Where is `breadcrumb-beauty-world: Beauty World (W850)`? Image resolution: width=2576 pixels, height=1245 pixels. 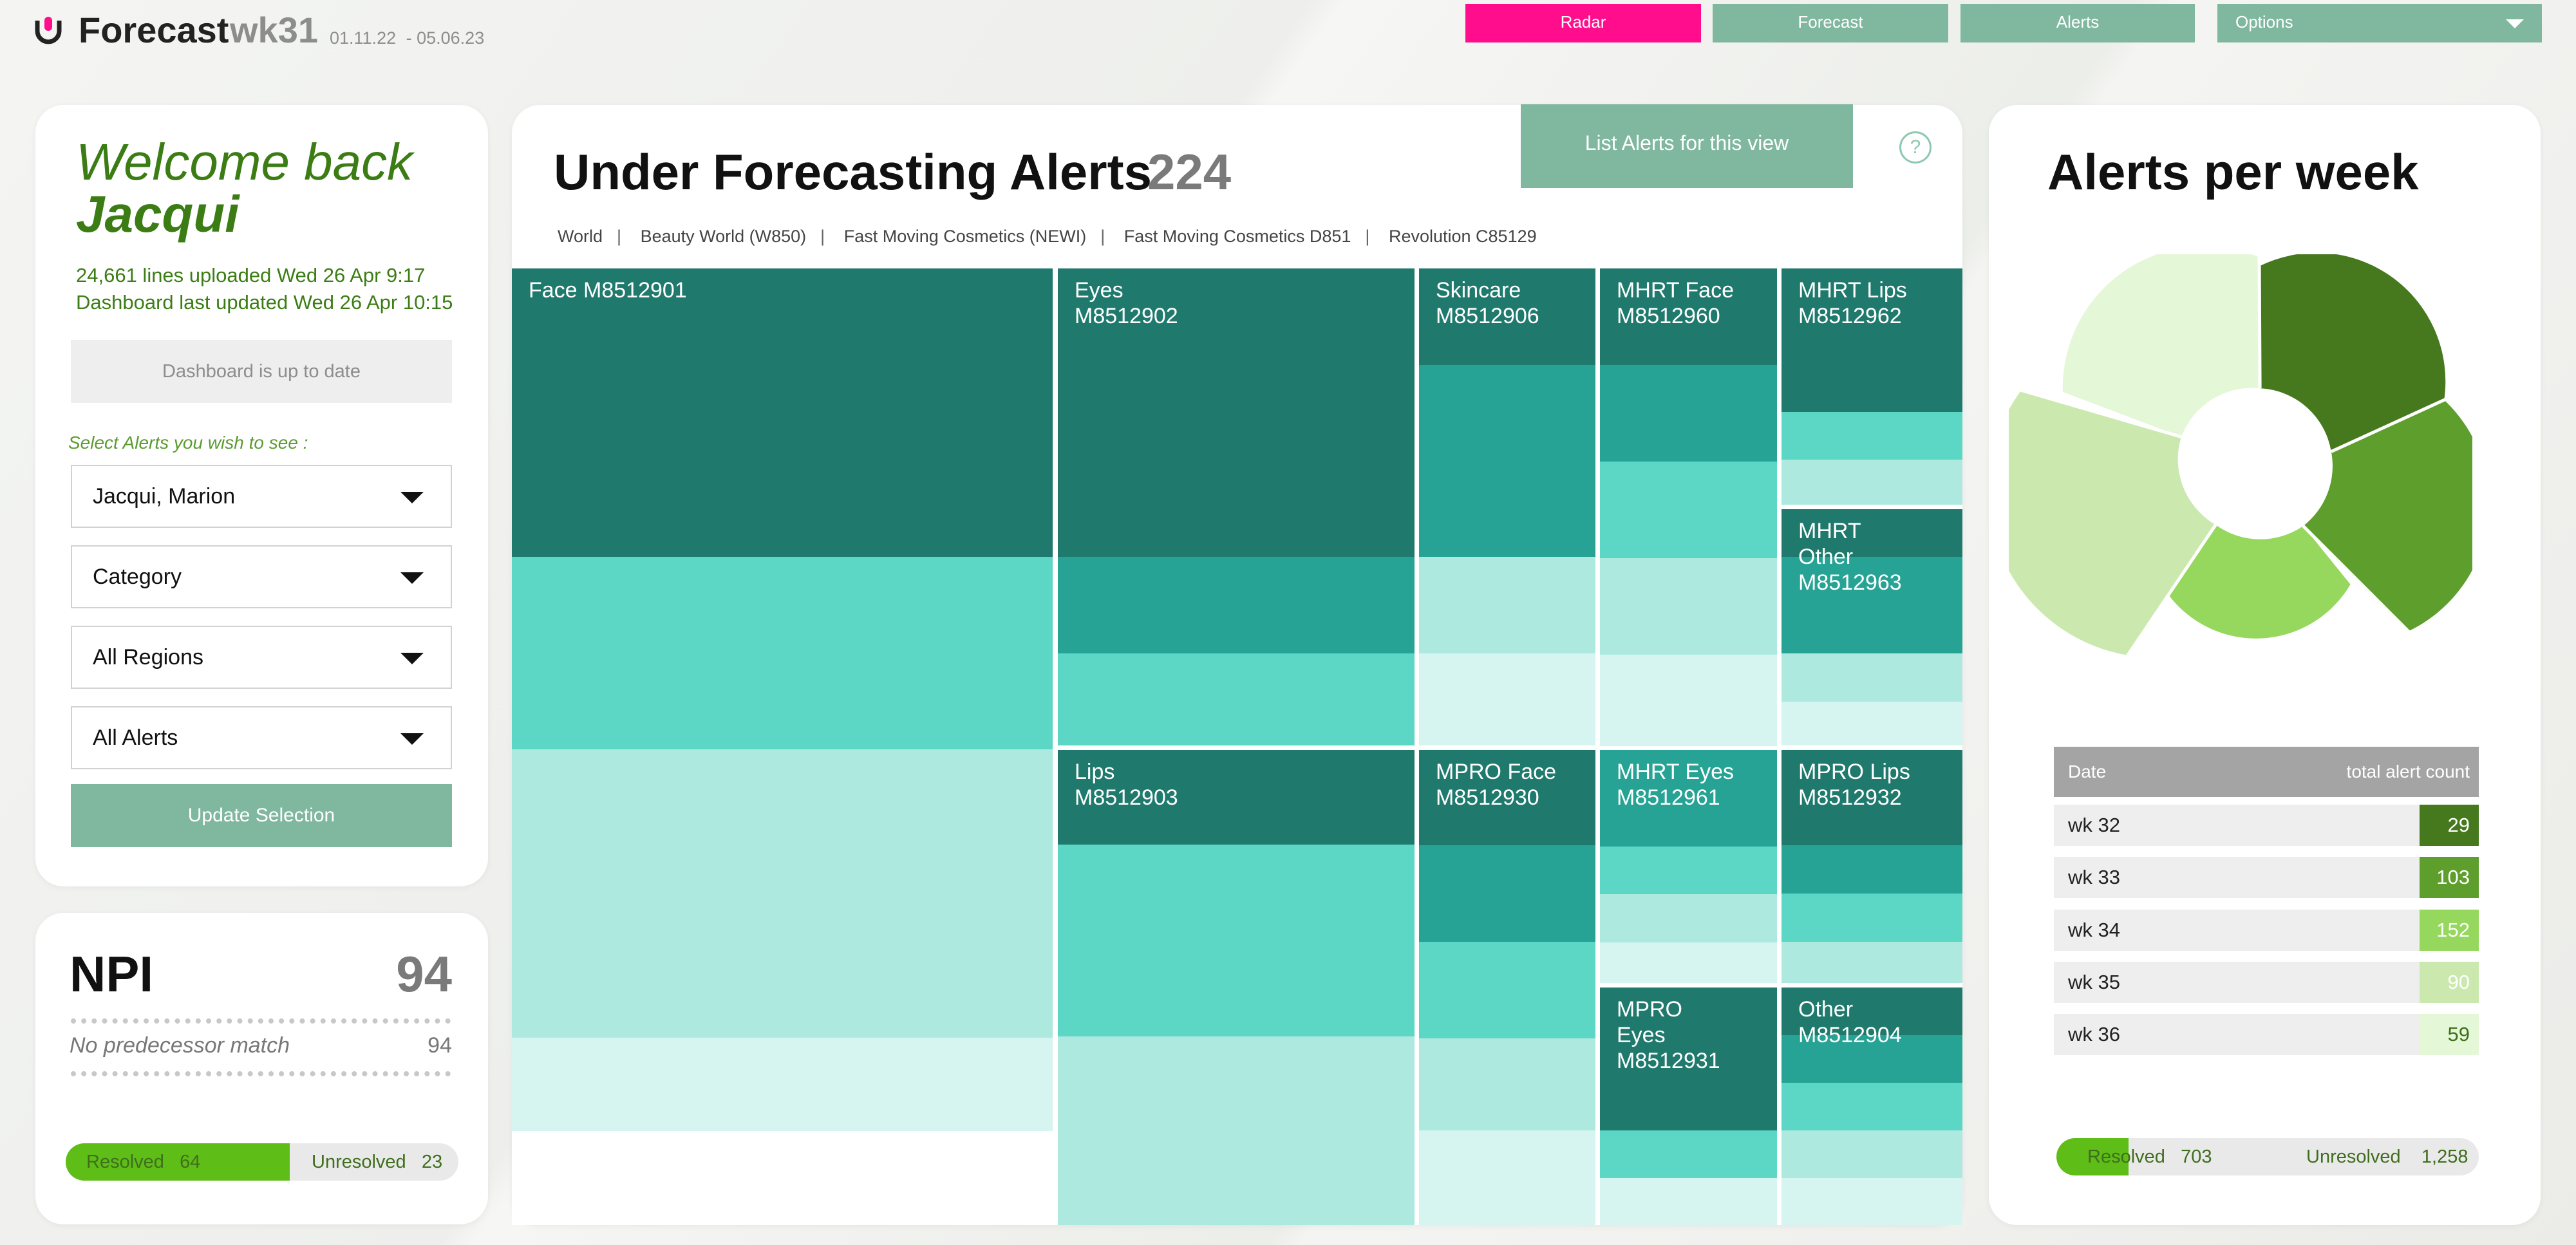
breadcrumb-beauty-world: Beauty World (W850) is located at coordinates (723, 236).